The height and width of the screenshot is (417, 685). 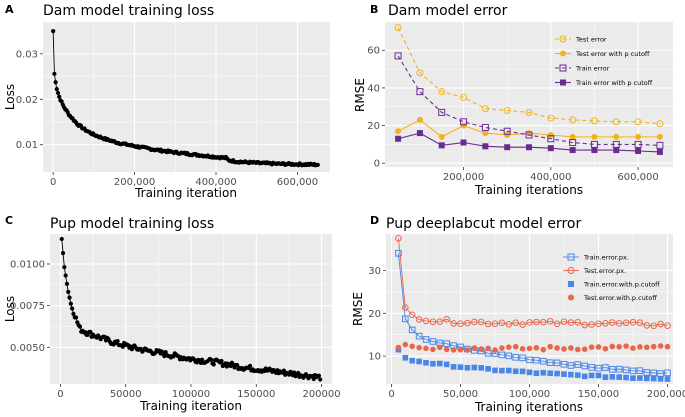 I want to click on y-tick-label: 0.0050, so click(x=27, y=348).